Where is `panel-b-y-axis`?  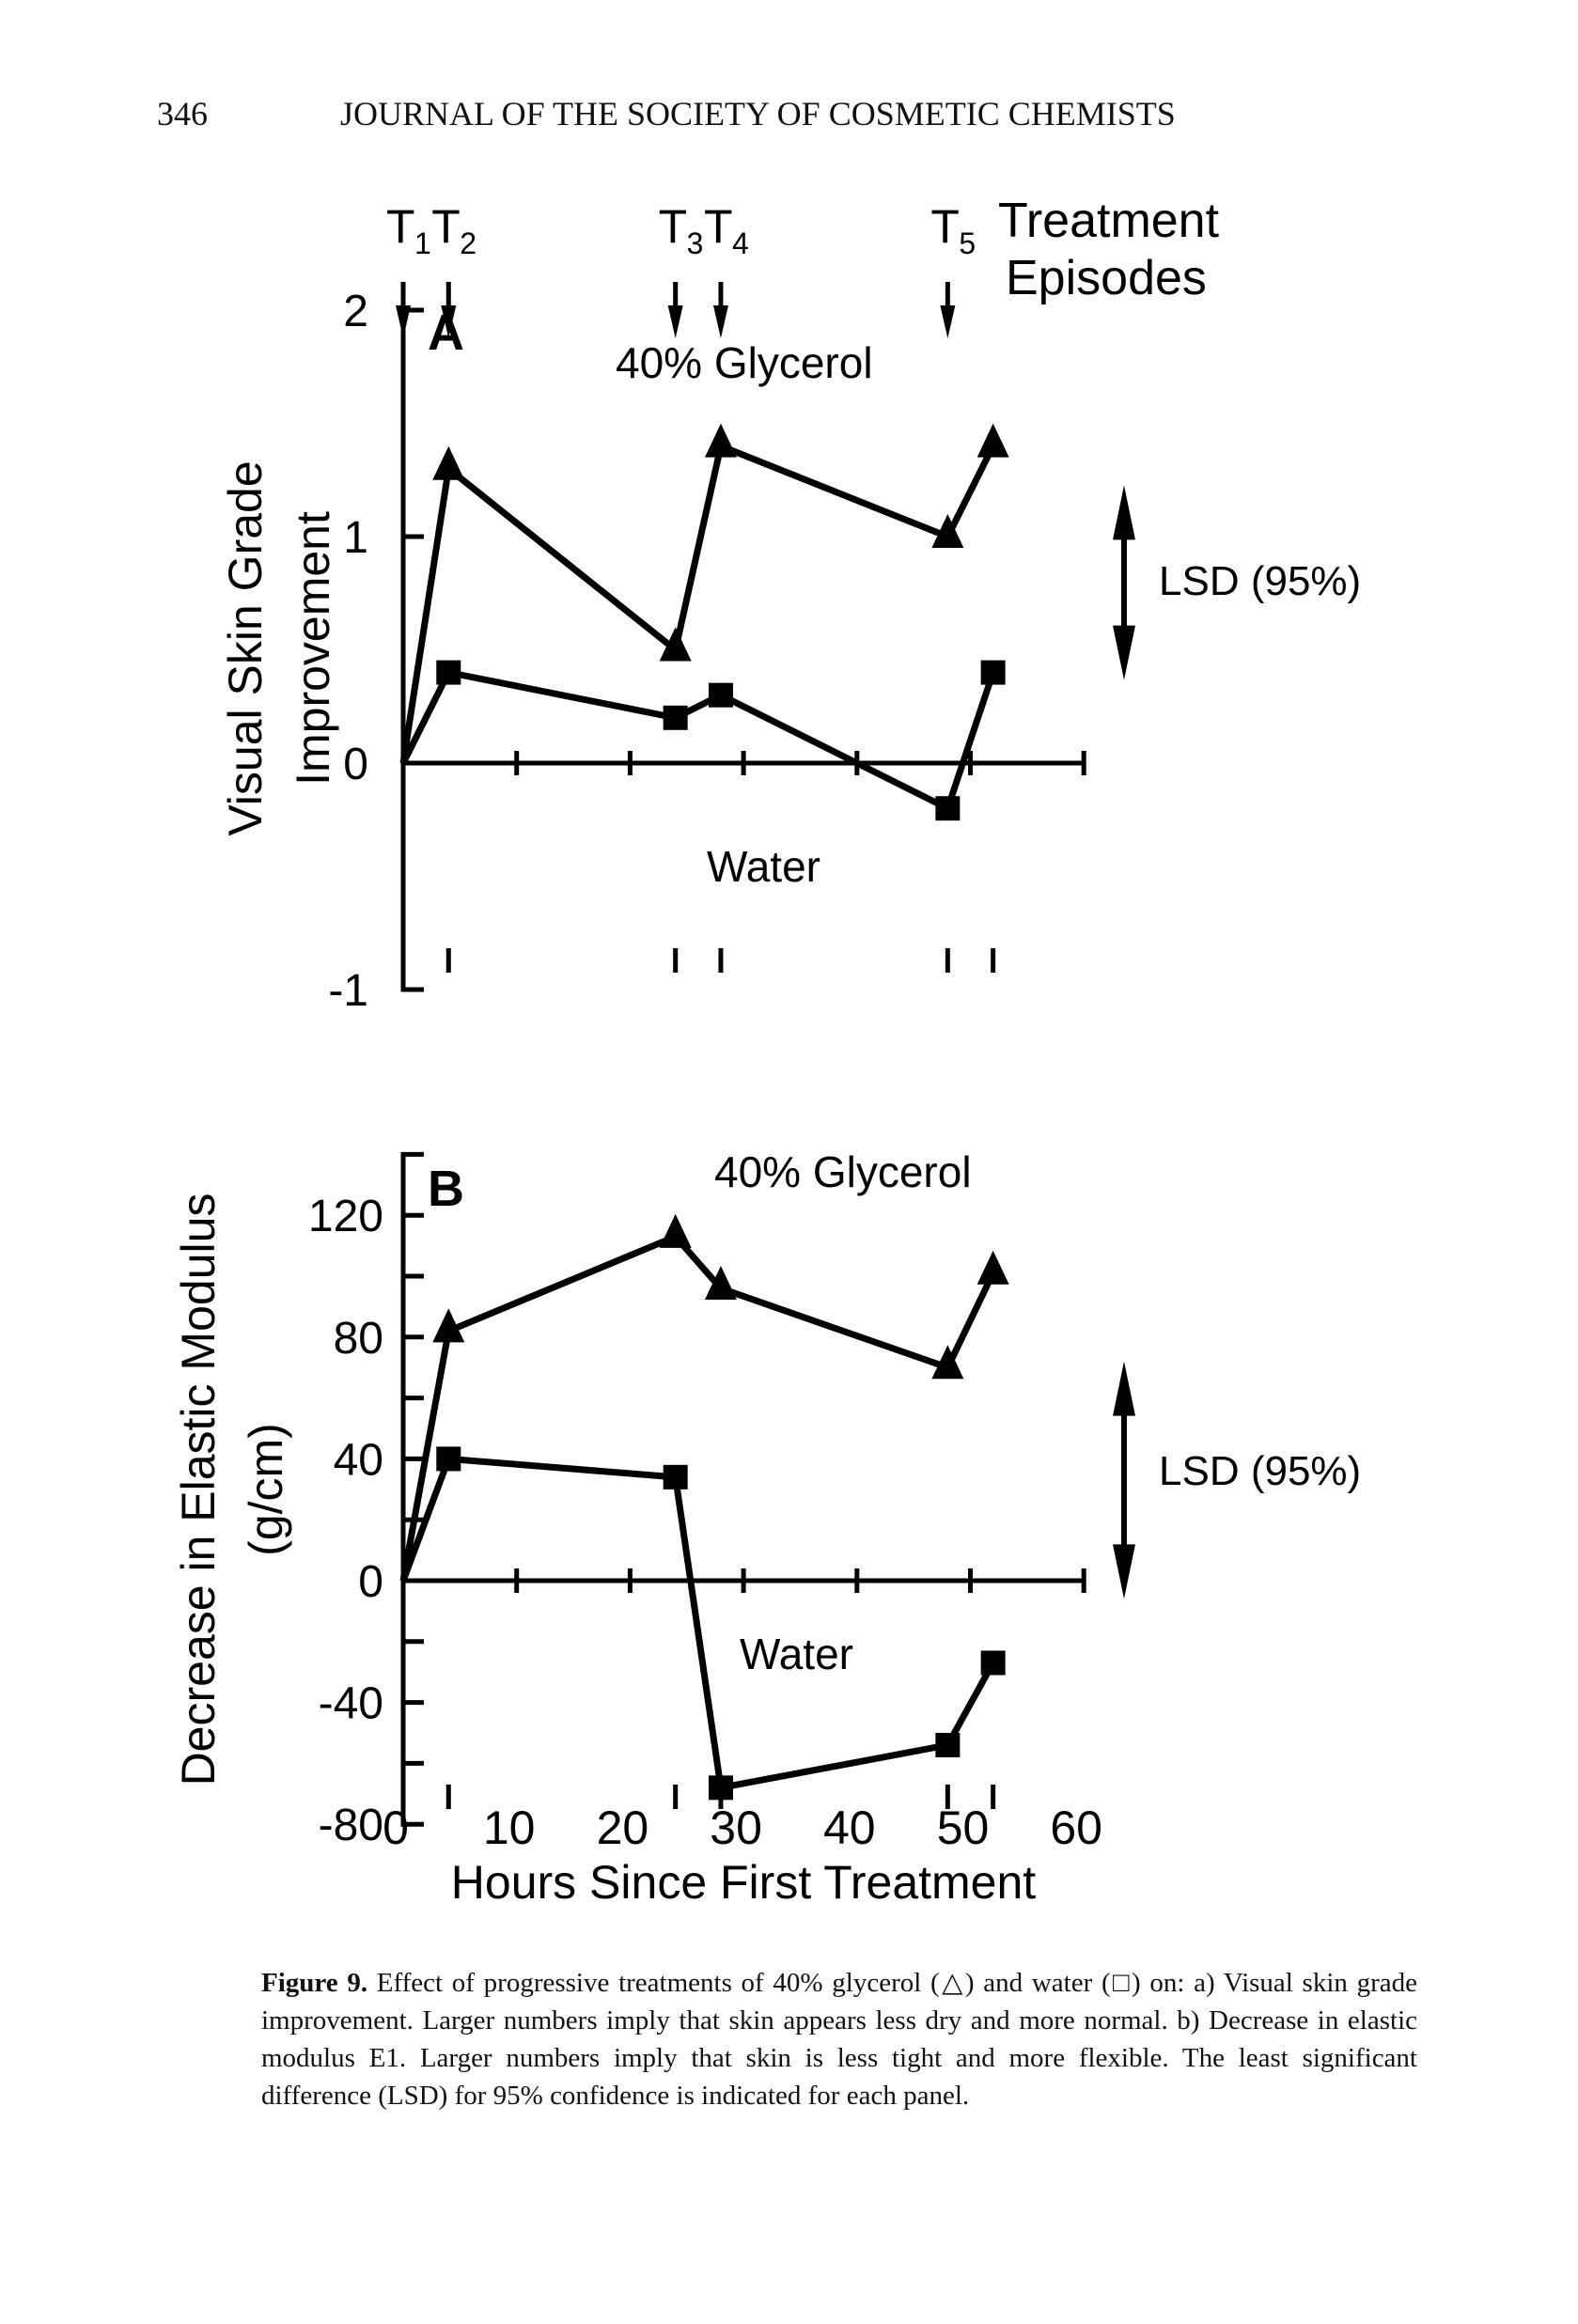
panel-b-y-axis is located at coordinates (412, 1489).